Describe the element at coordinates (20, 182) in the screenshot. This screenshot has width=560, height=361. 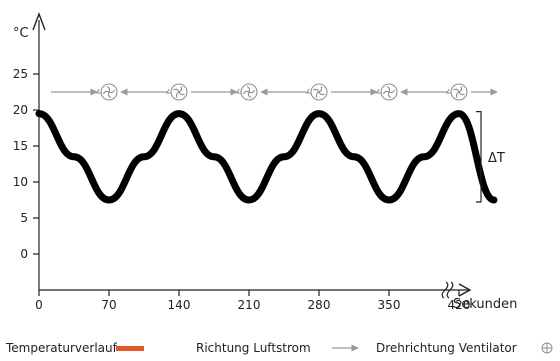
I see `y-tick-label: 10` at that location.